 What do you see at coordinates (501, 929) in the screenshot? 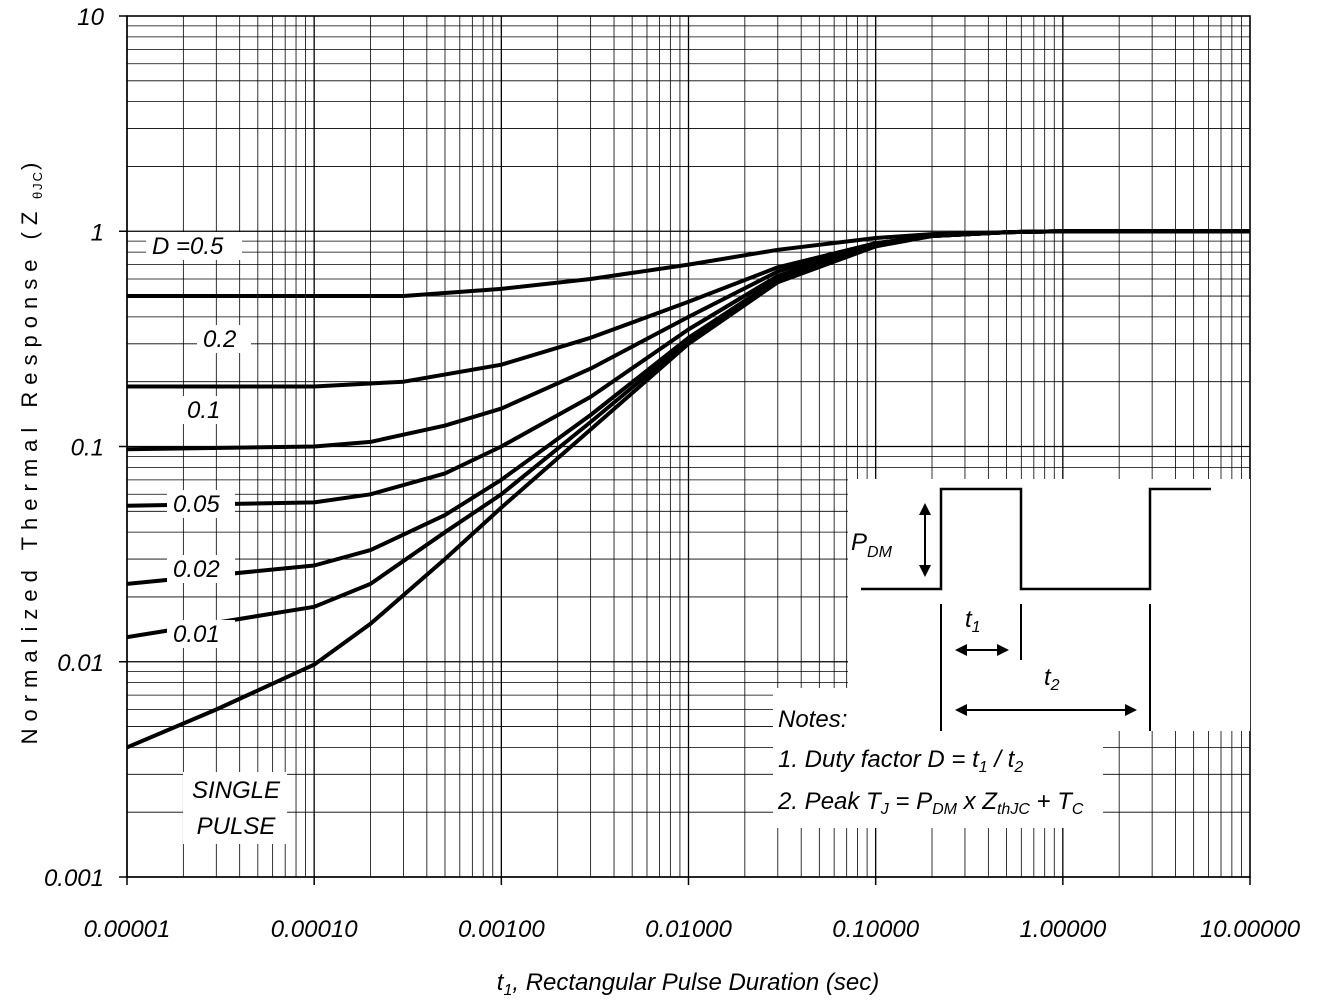
I see `x-tick-label-2: 0.00100` at bounding box center [501, 929].